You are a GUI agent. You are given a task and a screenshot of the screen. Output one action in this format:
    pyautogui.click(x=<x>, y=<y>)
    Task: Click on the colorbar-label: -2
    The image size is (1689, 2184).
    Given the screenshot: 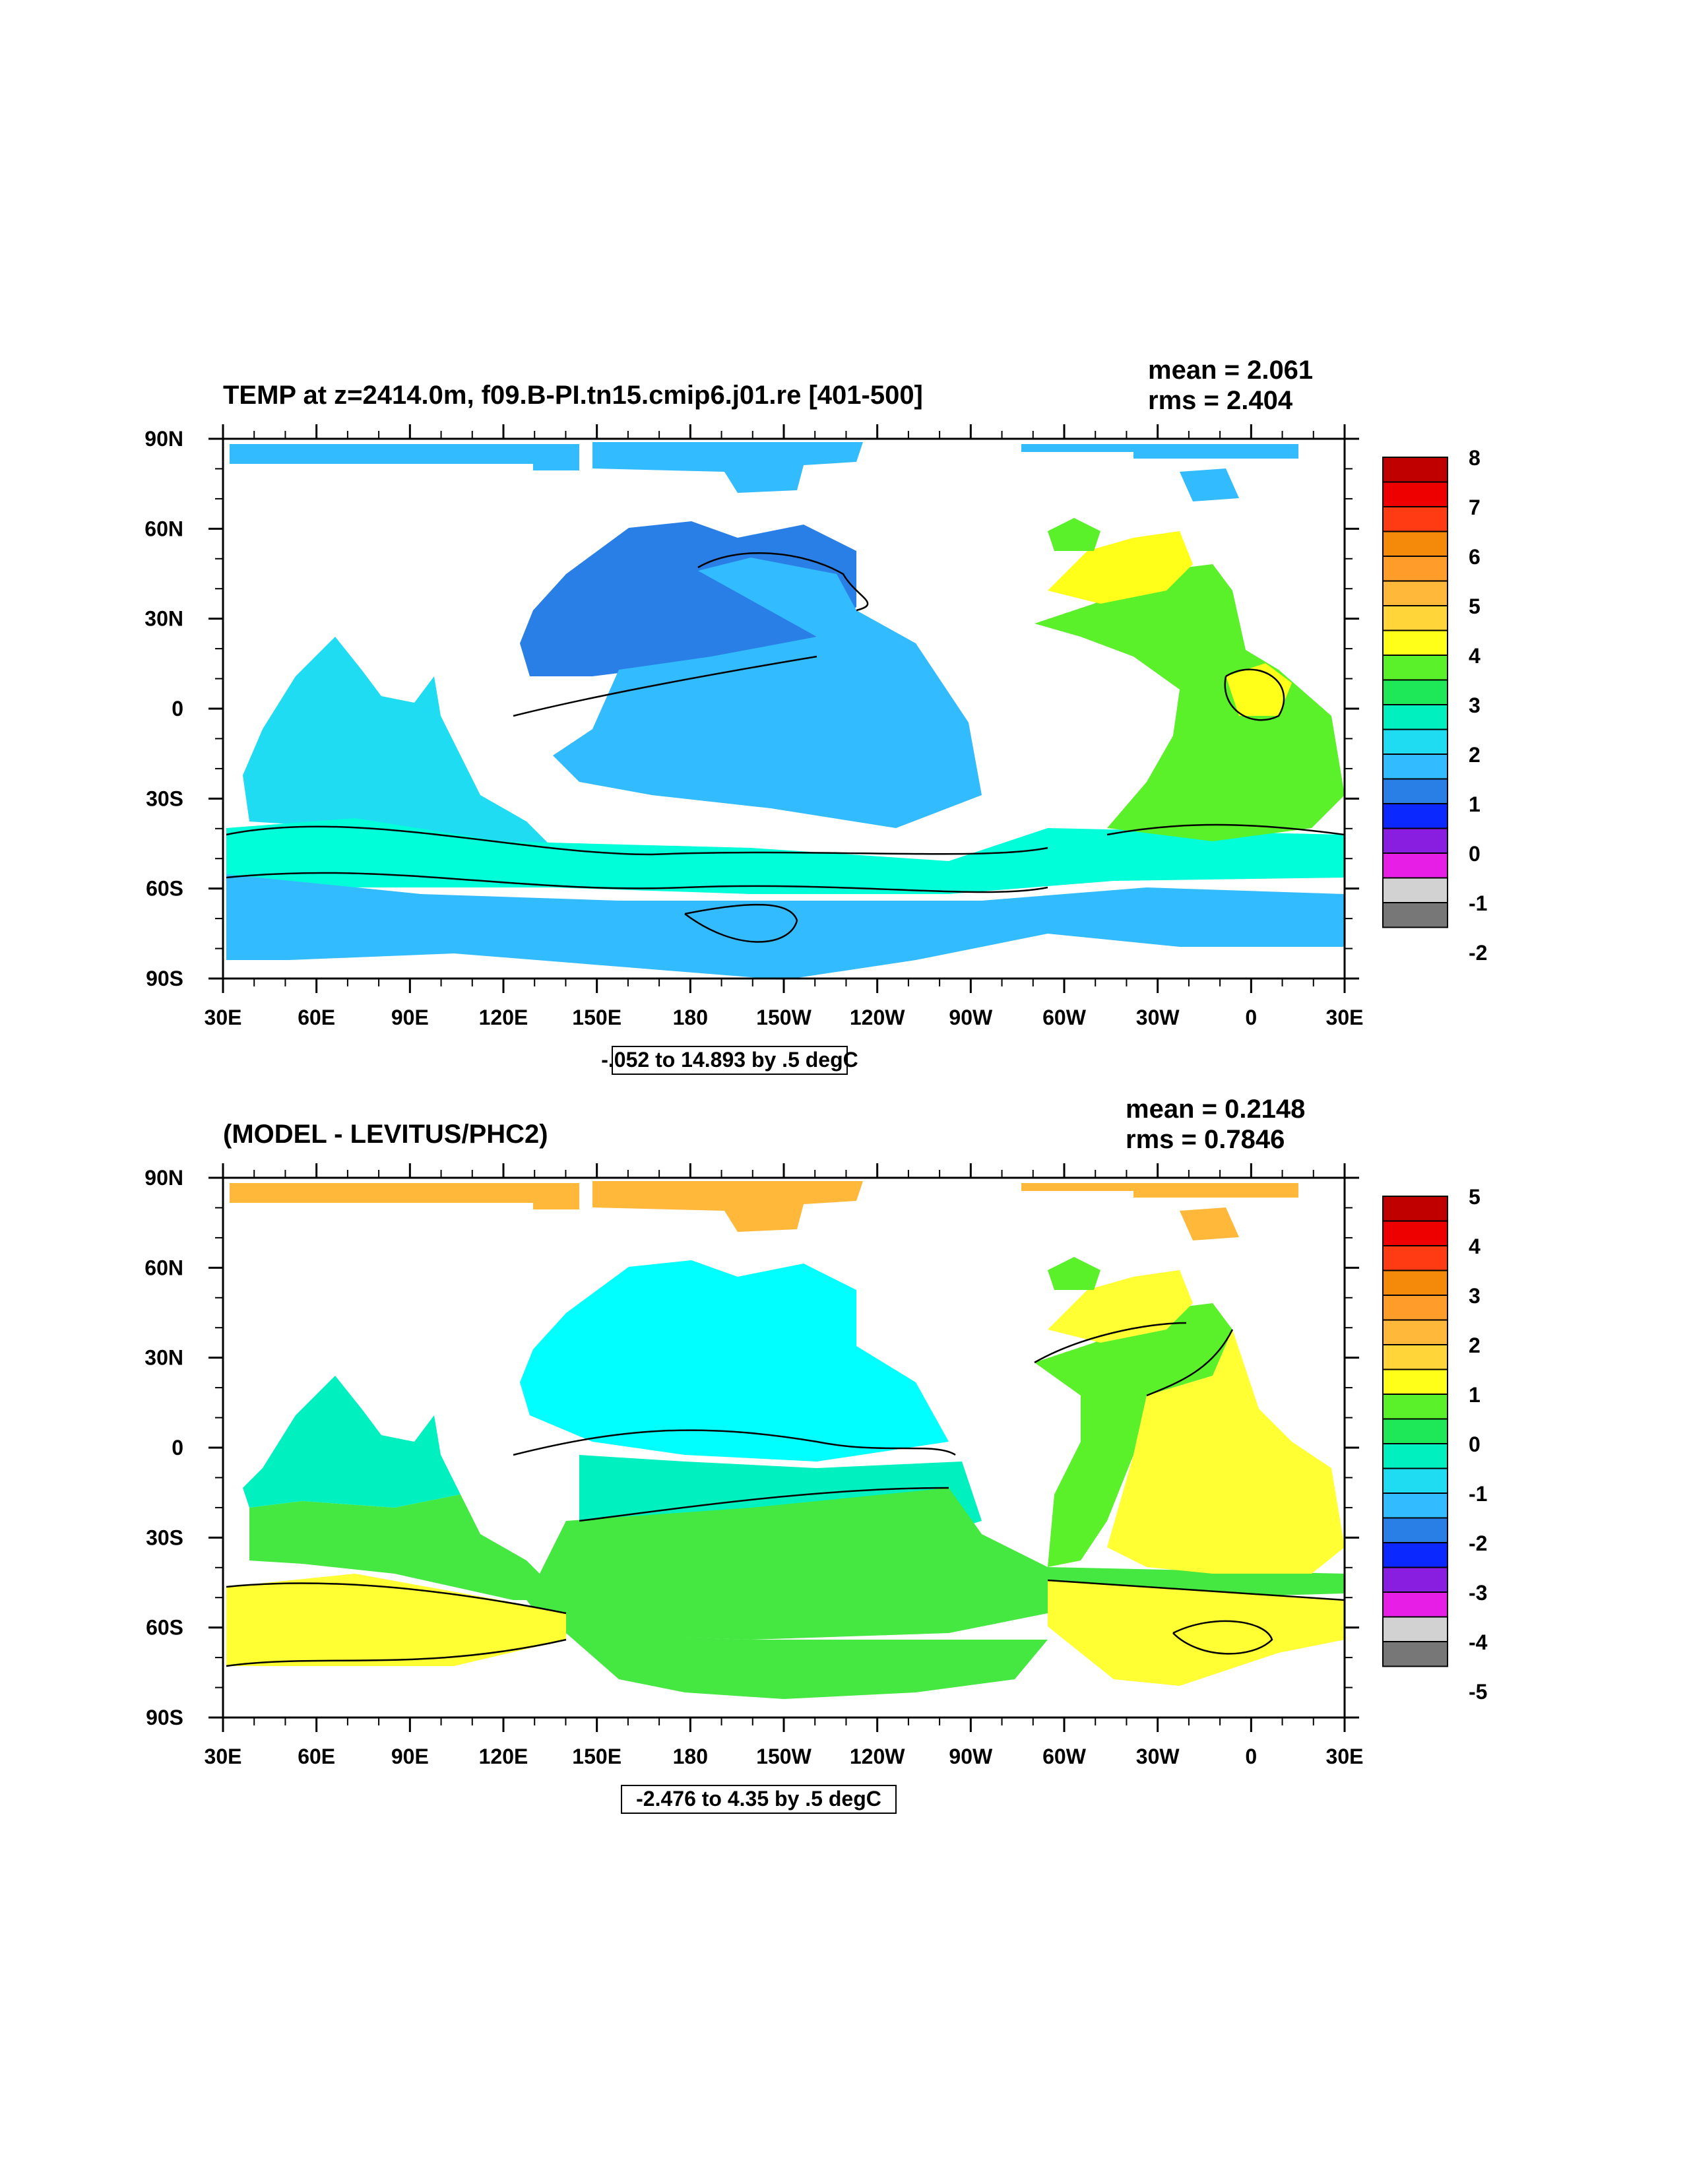 What is the action you would take?
    pyautogui.click(x=1478, y=1543)
    